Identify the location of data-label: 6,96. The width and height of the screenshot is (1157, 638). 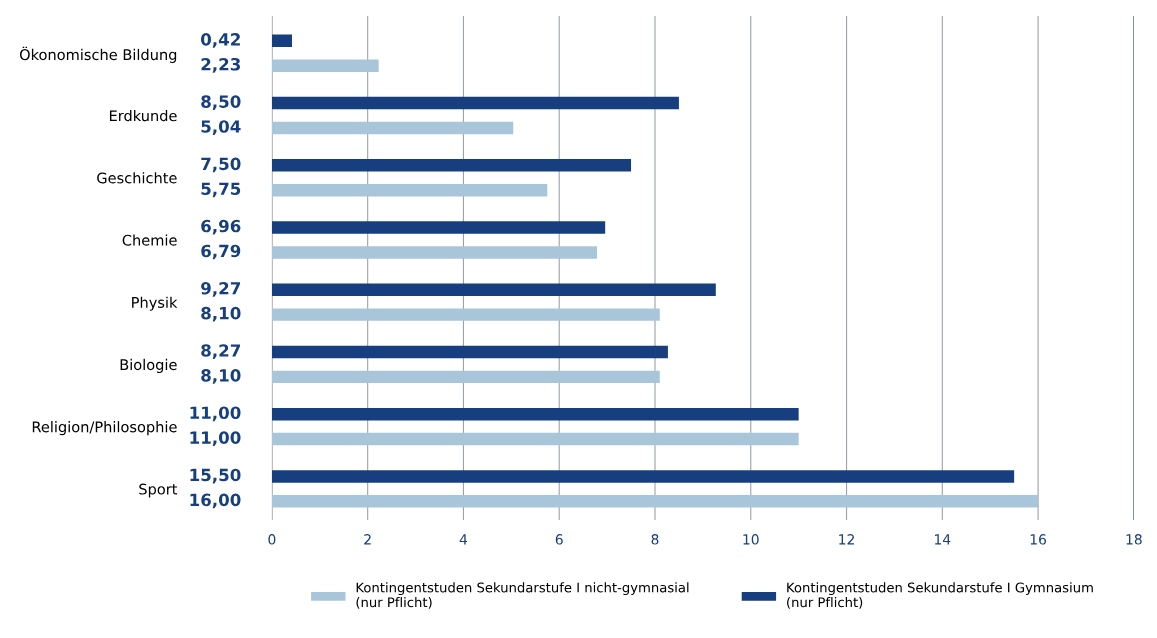
(221, 227).